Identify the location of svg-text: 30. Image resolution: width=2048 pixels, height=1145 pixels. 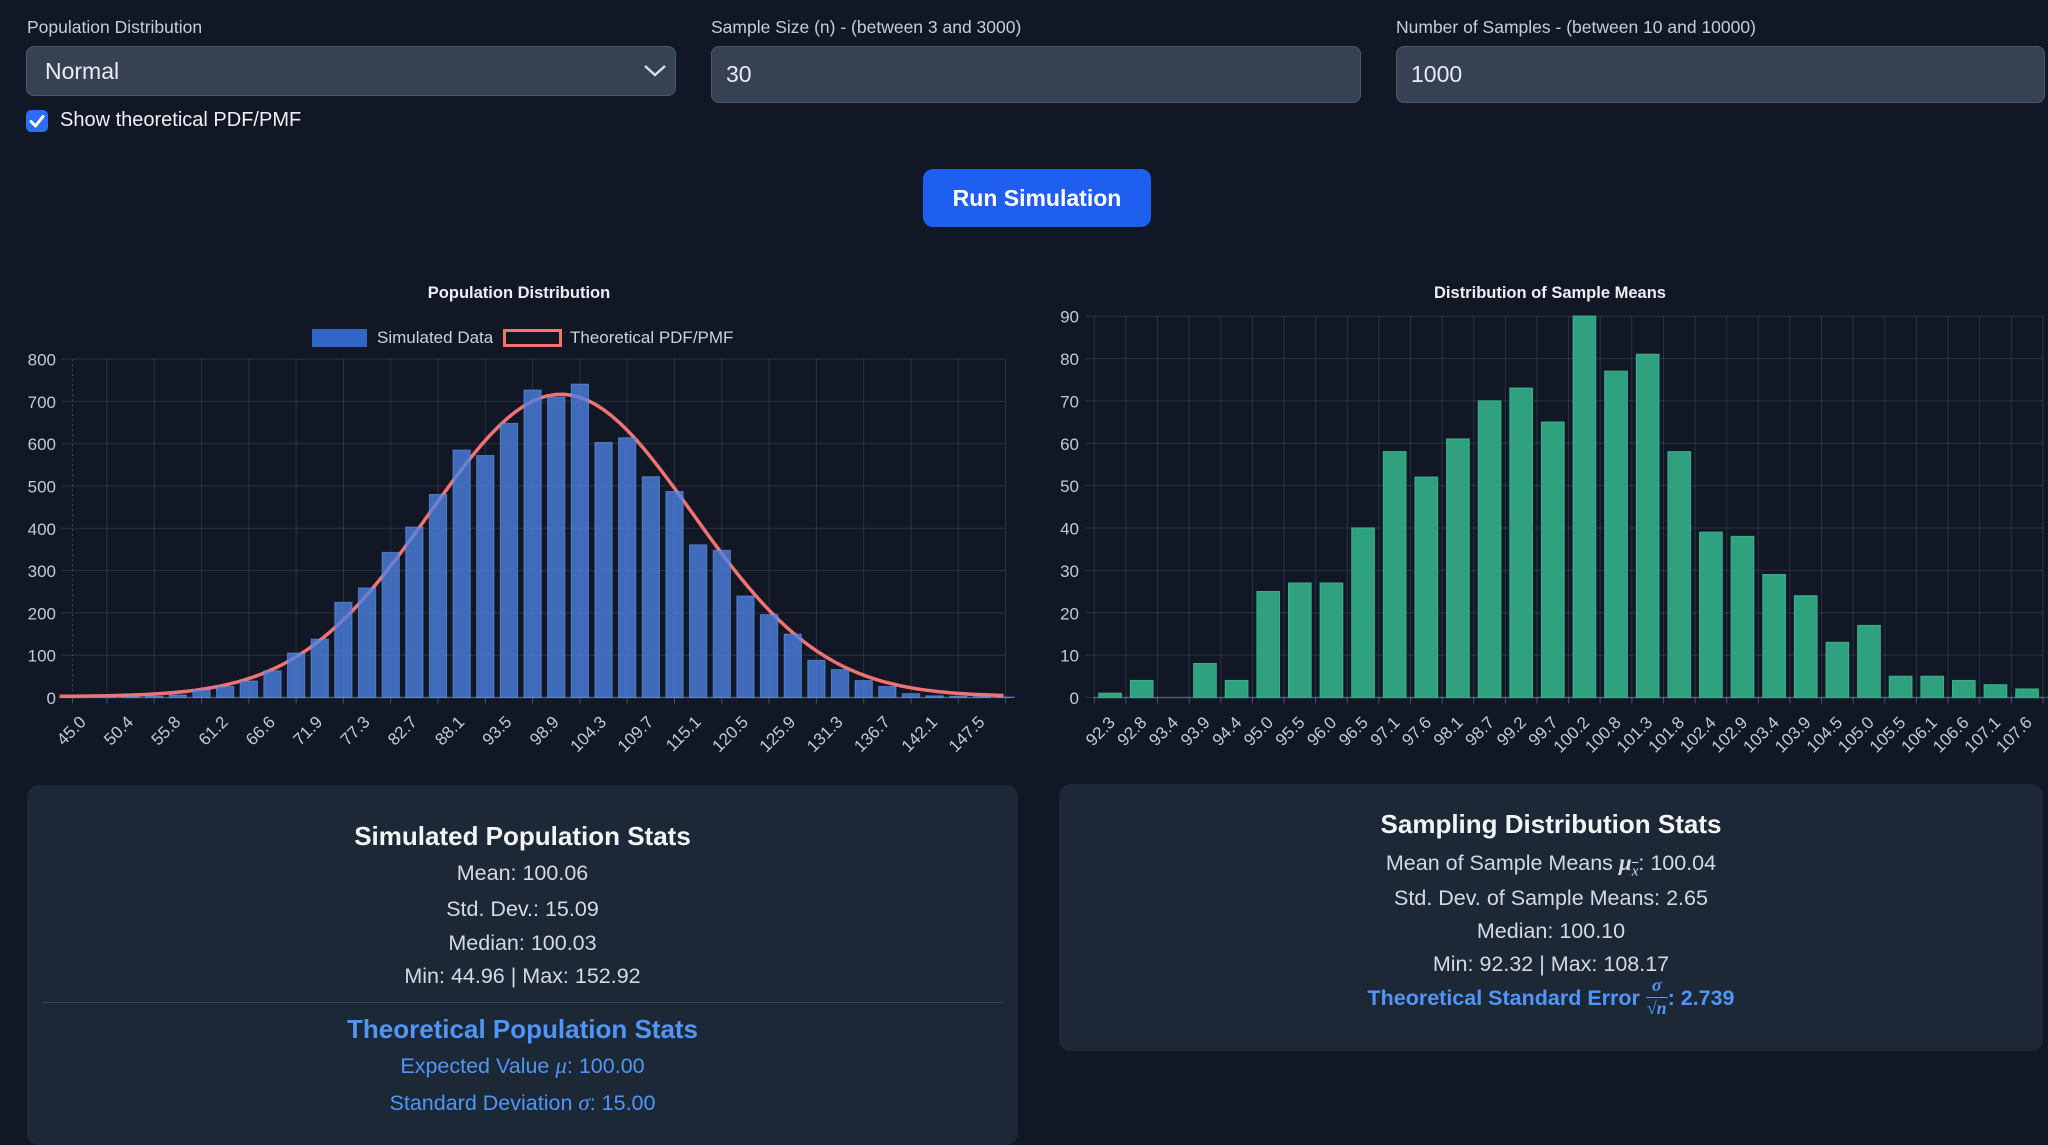
(1069, 571).